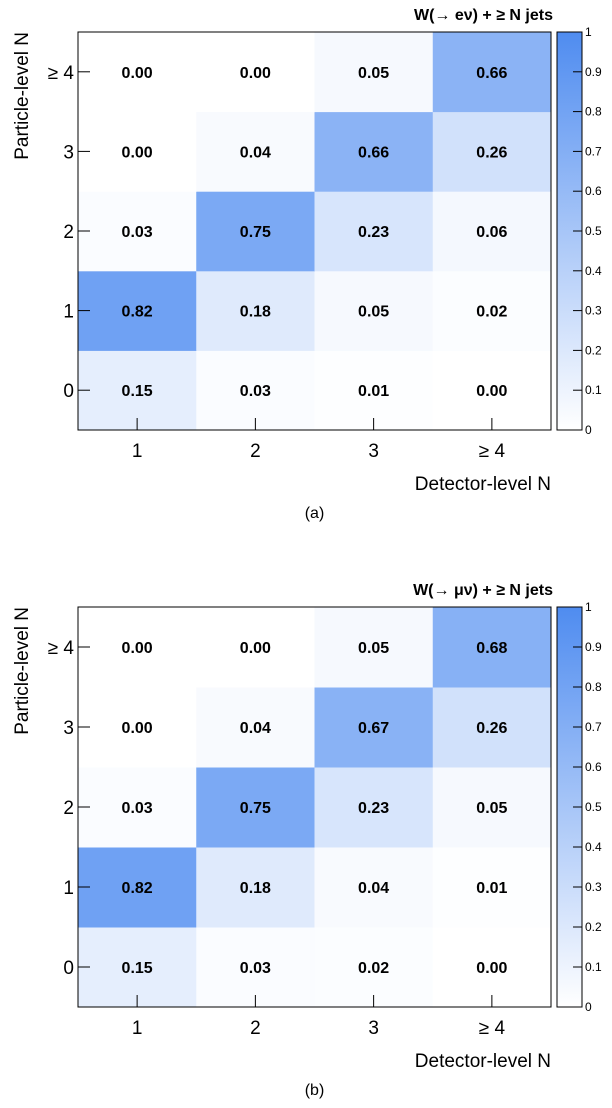 This screenshot has width=612, height=1108. Describe the element at coordinates (373, 451) in the screenshot. I see `x-tick-label: 3` at that location.